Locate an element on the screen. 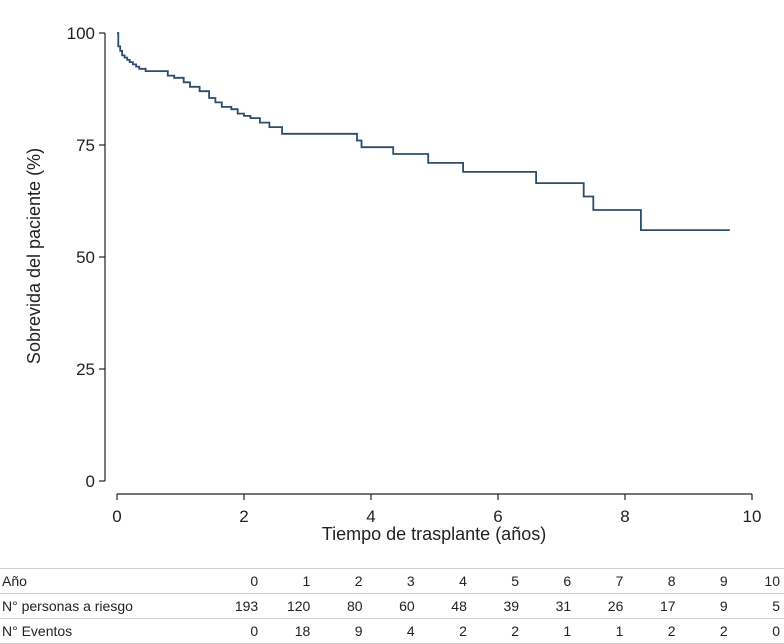 This screenshot has height=644, width=784. table-cell: 60 is located at coordinates (392, 606).